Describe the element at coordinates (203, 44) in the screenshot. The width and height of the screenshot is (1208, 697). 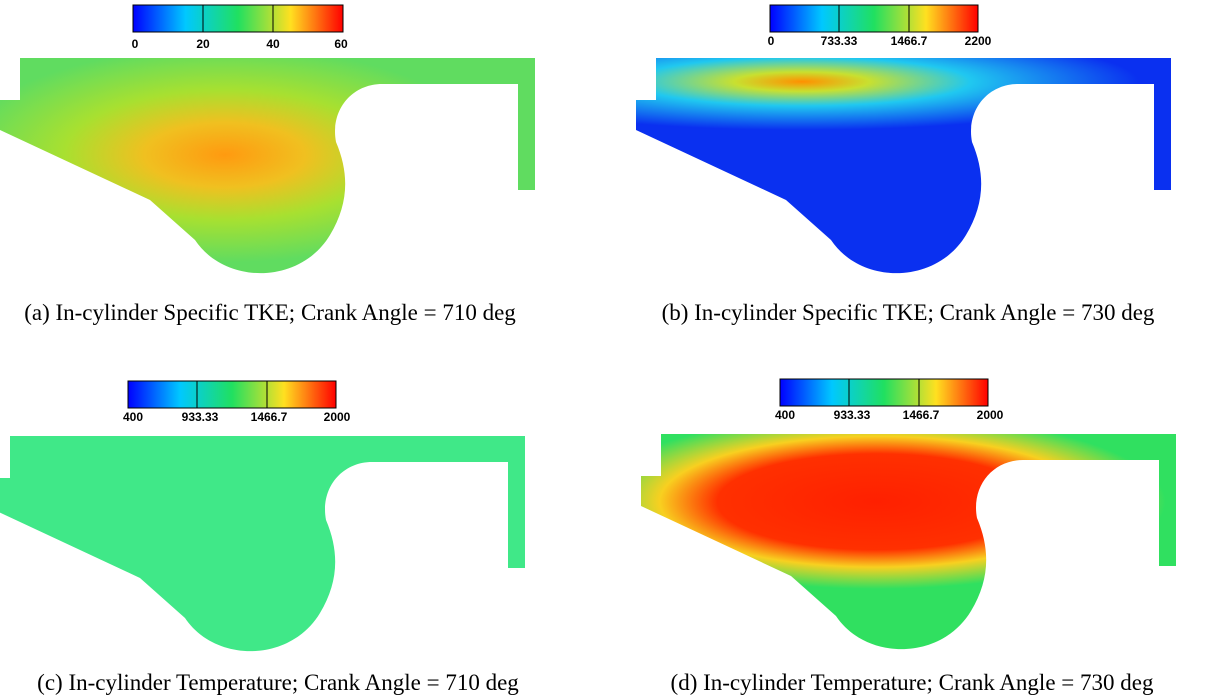
I see `colorbar-tick: 20` at that location.